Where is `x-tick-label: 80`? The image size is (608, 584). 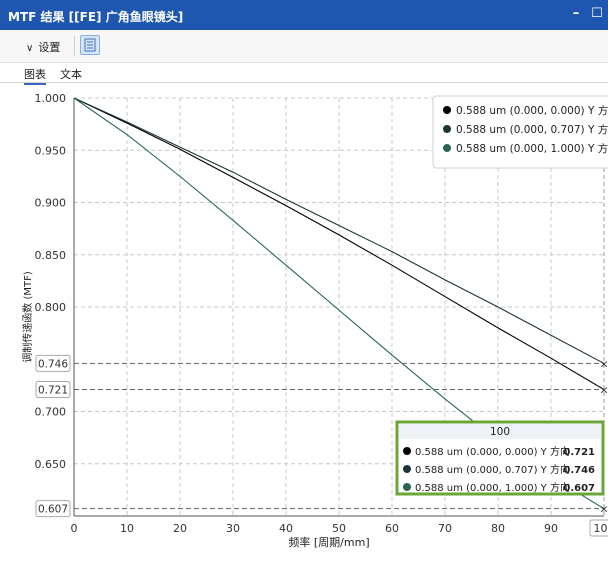
x-tick-label: 80 is located at coordinates (498, 528).